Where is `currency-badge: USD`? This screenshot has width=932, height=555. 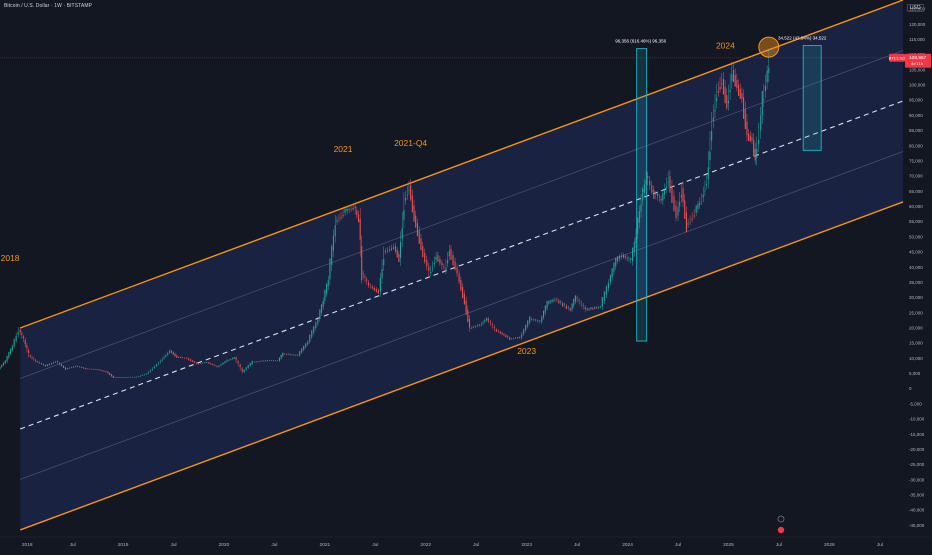 currency-badge: USD is located at coordinates (915, 8).